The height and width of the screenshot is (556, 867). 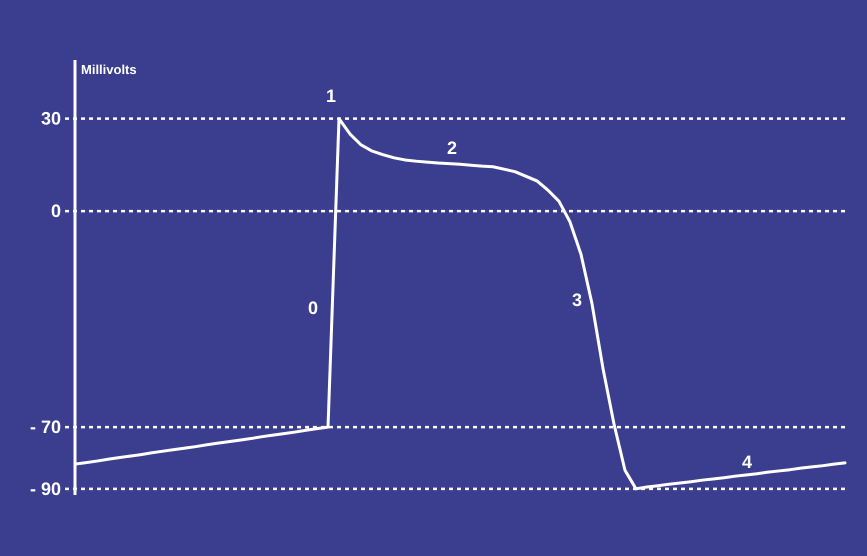 I want to click on annotation: 2, so click(x=452, y=148).